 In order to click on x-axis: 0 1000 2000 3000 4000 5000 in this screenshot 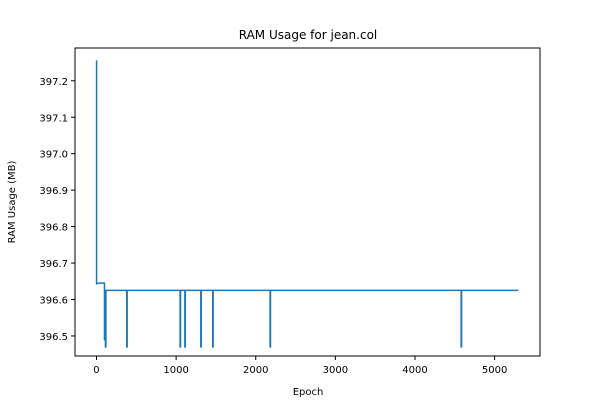, I will do `click(300, 366)`.